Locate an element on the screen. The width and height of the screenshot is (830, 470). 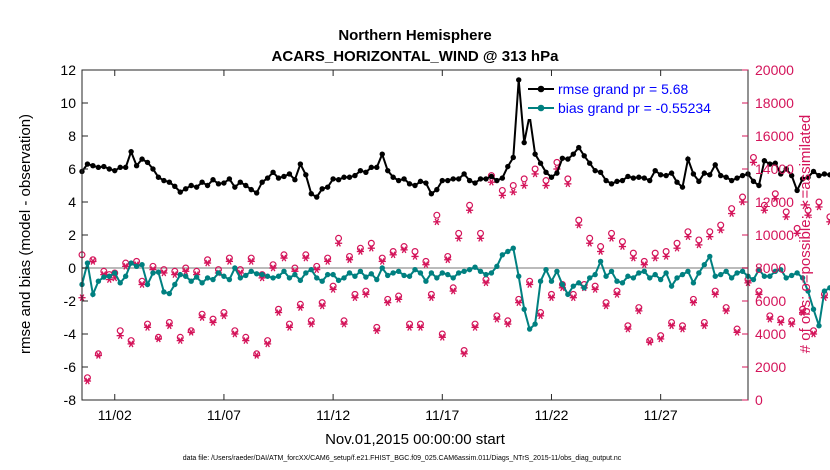
right-tick-label: 20000 is located at coordinates (774, 70).